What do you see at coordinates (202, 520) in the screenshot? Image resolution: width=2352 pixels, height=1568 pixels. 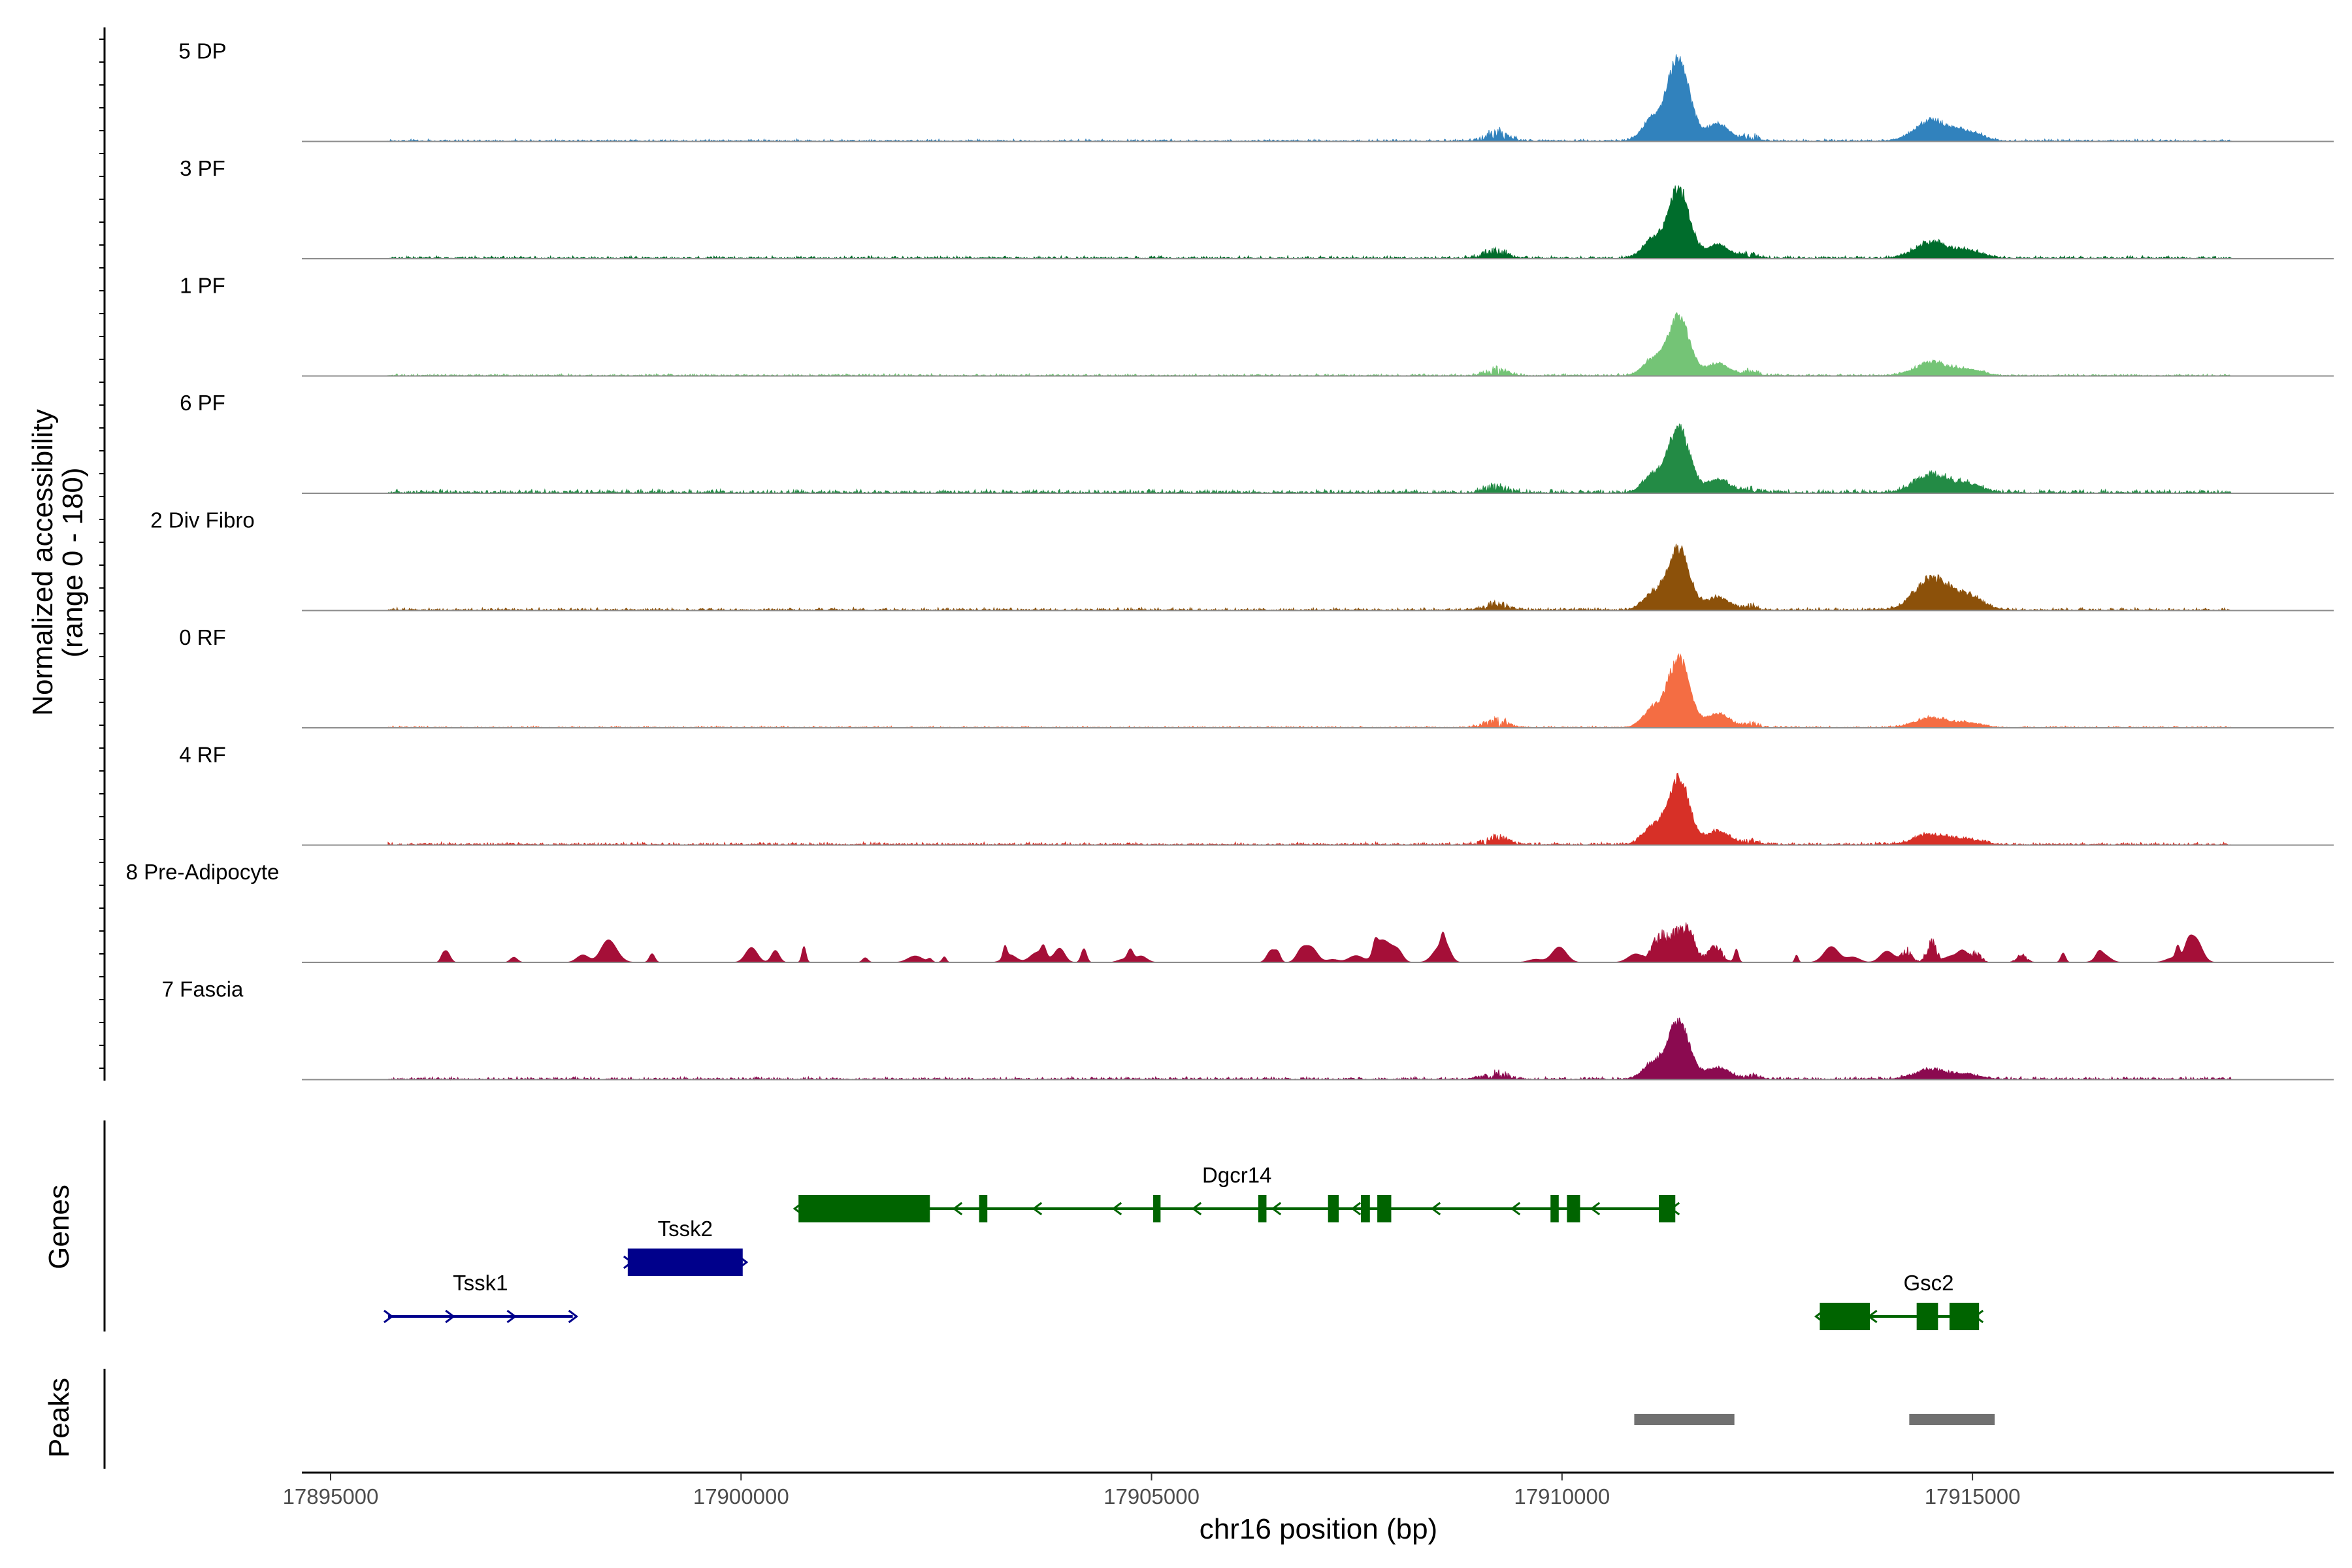 I see `track-label: 2 Div Fibro` at bounding box center [202, 520].